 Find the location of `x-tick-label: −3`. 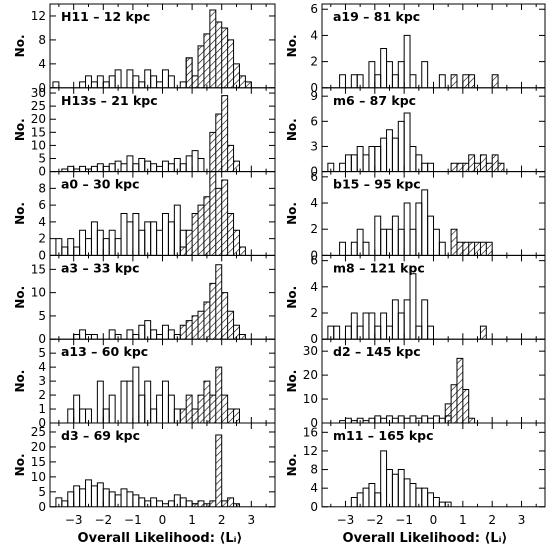

x-tick-label: −3 is located at coordinates (346, 520).